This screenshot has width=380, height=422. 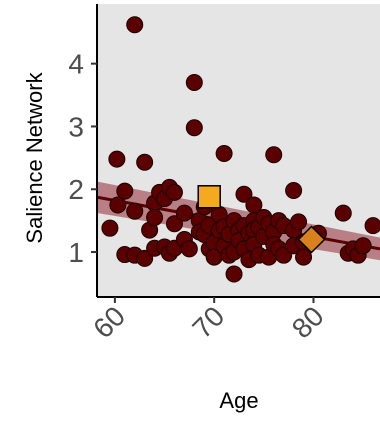 I want to click on x-tick-label: 60, so click(x=109, y=322).